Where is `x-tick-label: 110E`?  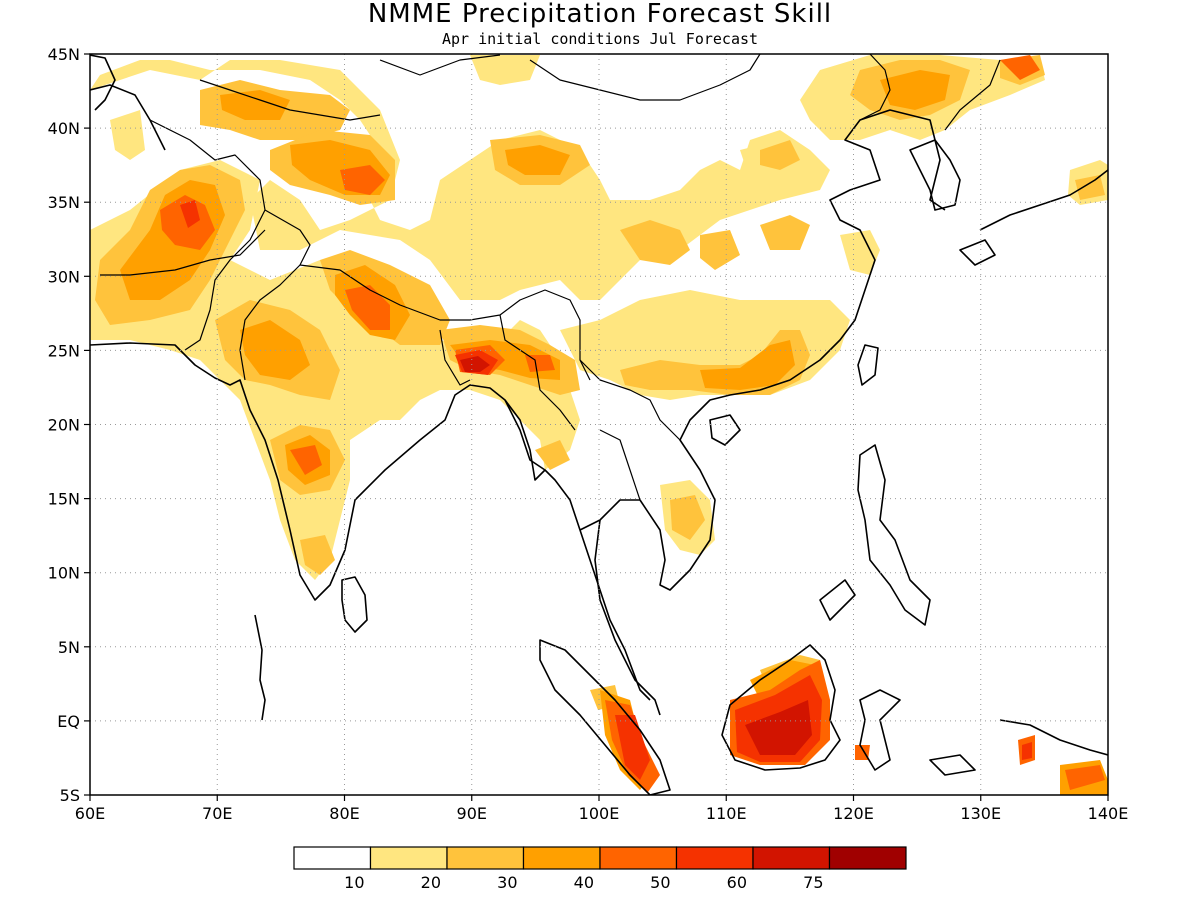 x-tick-label: 110E is located at coordinates (726, 813).